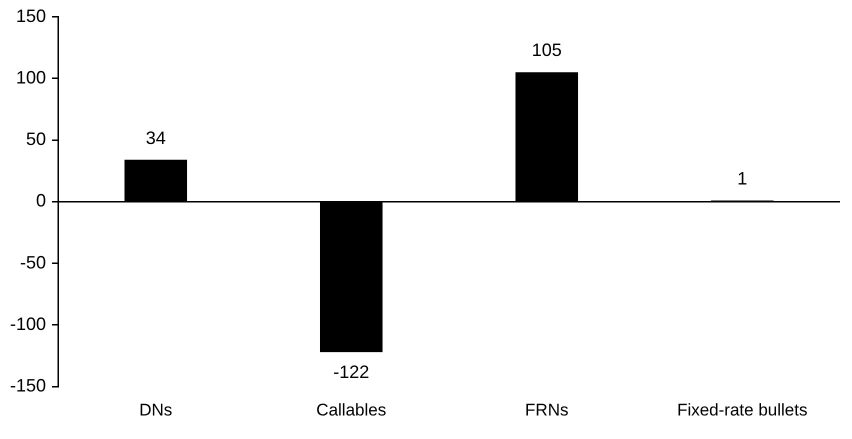 This screenshot has width=852, height=439. Describe the element at coordinates (156, 138) in the screenshot. I see `data-label: 34` at that location.